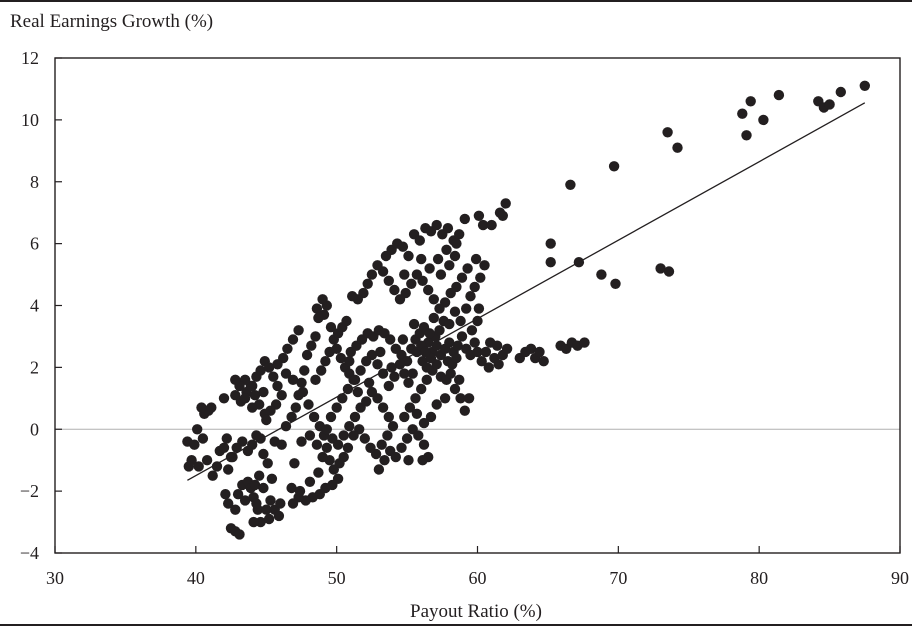  I want to click on x-axis-title: Payout Ratio (%), so click(476, 611).